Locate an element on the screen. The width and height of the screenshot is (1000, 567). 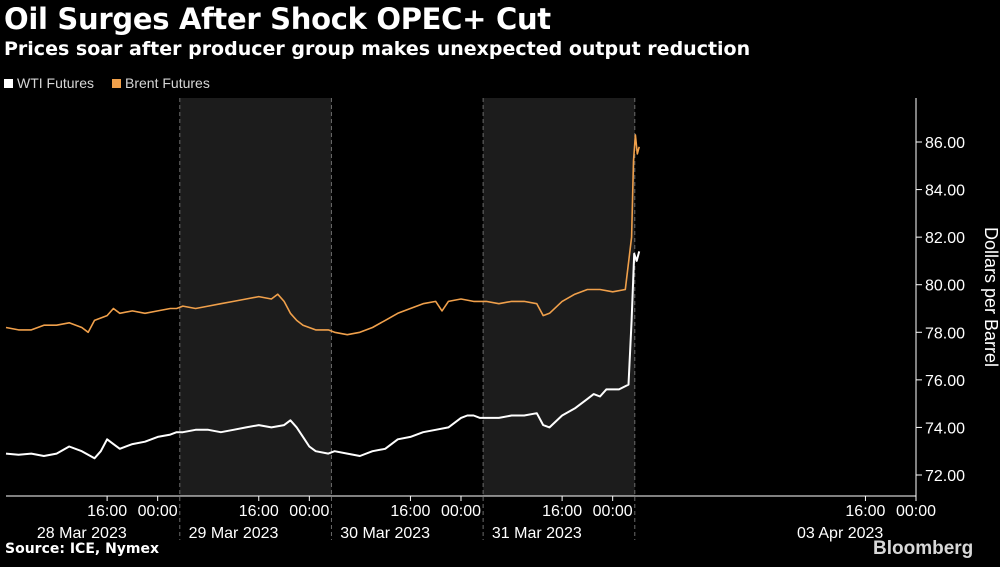
legend-item-wti: WTI Futures is located at coordinates (49, 83).